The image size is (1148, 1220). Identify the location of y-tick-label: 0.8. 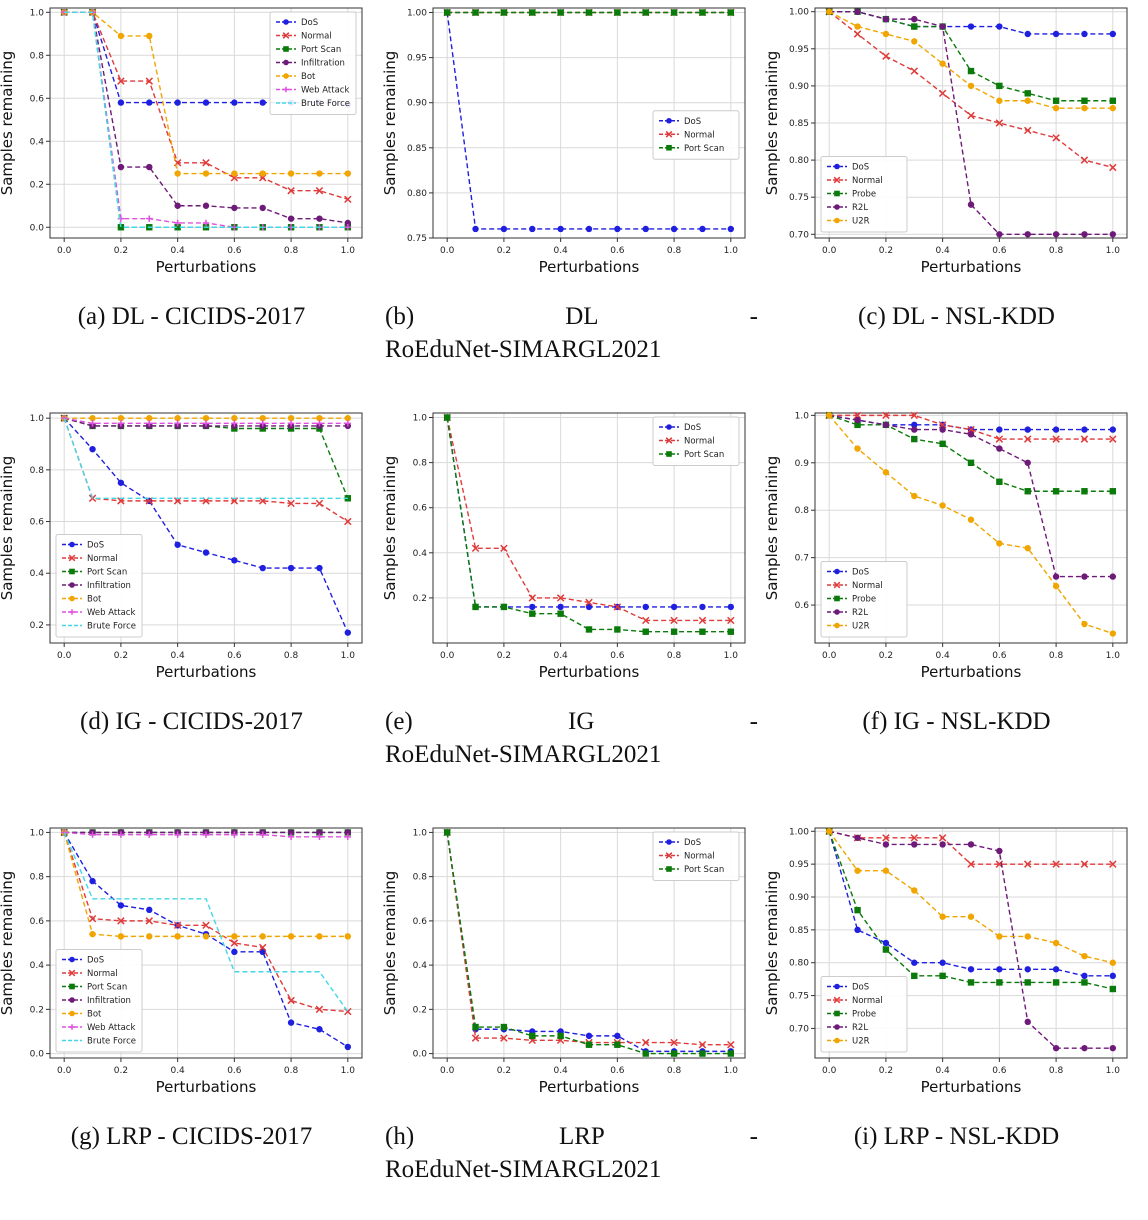
(37, 471).